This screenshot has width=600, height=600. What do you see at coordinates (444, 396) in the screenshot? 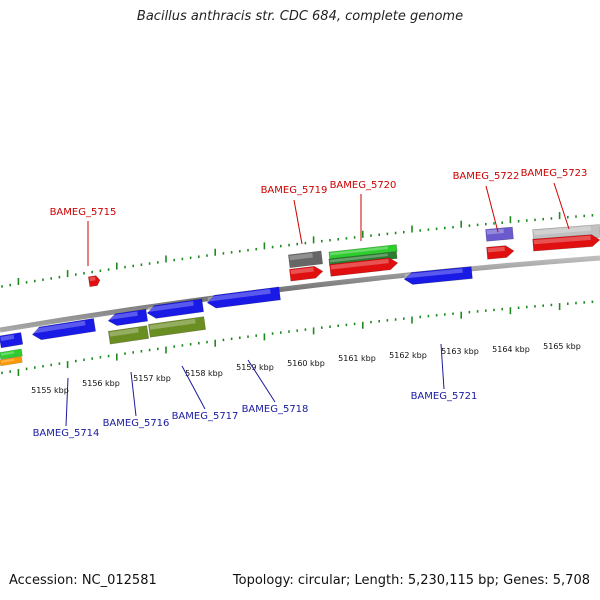
I see `reverse-gene-label: BAMEG_5721` at bounding box center [444, 396].